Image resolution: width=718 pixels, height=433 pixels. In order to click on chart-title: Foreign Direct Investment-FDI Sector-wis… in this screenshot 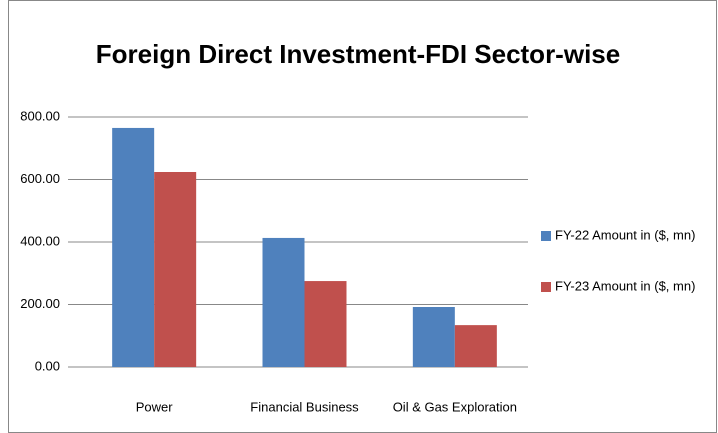, I will do `click(358, 54)`.